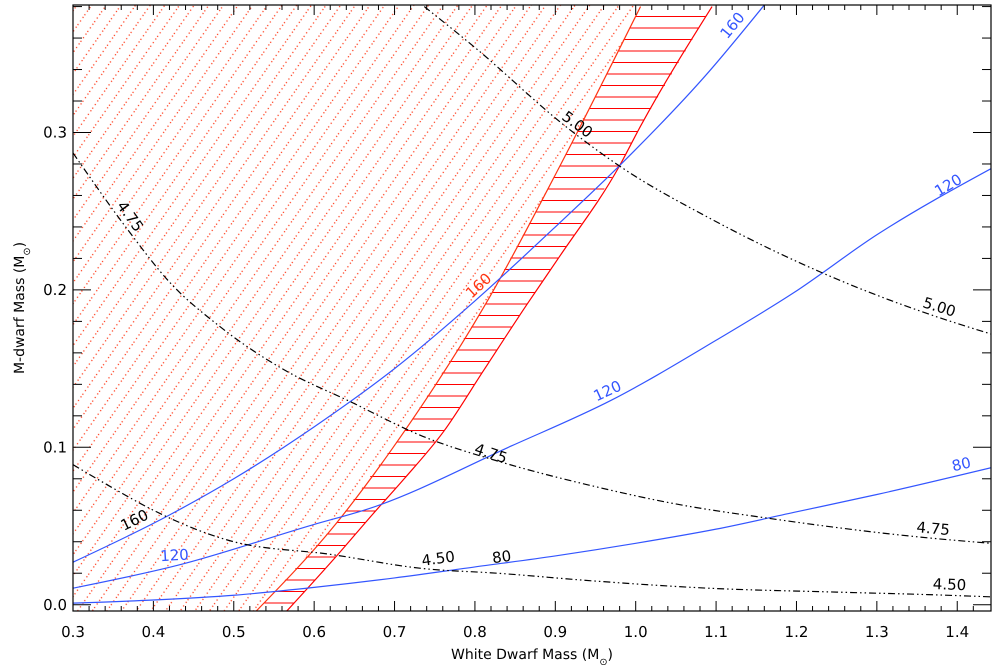 The width and height of the screenshot is (992, 665). Describe the element at coordinates (153, 632) in the screenshot. I see `x-tick-label: 0.4` at that location.